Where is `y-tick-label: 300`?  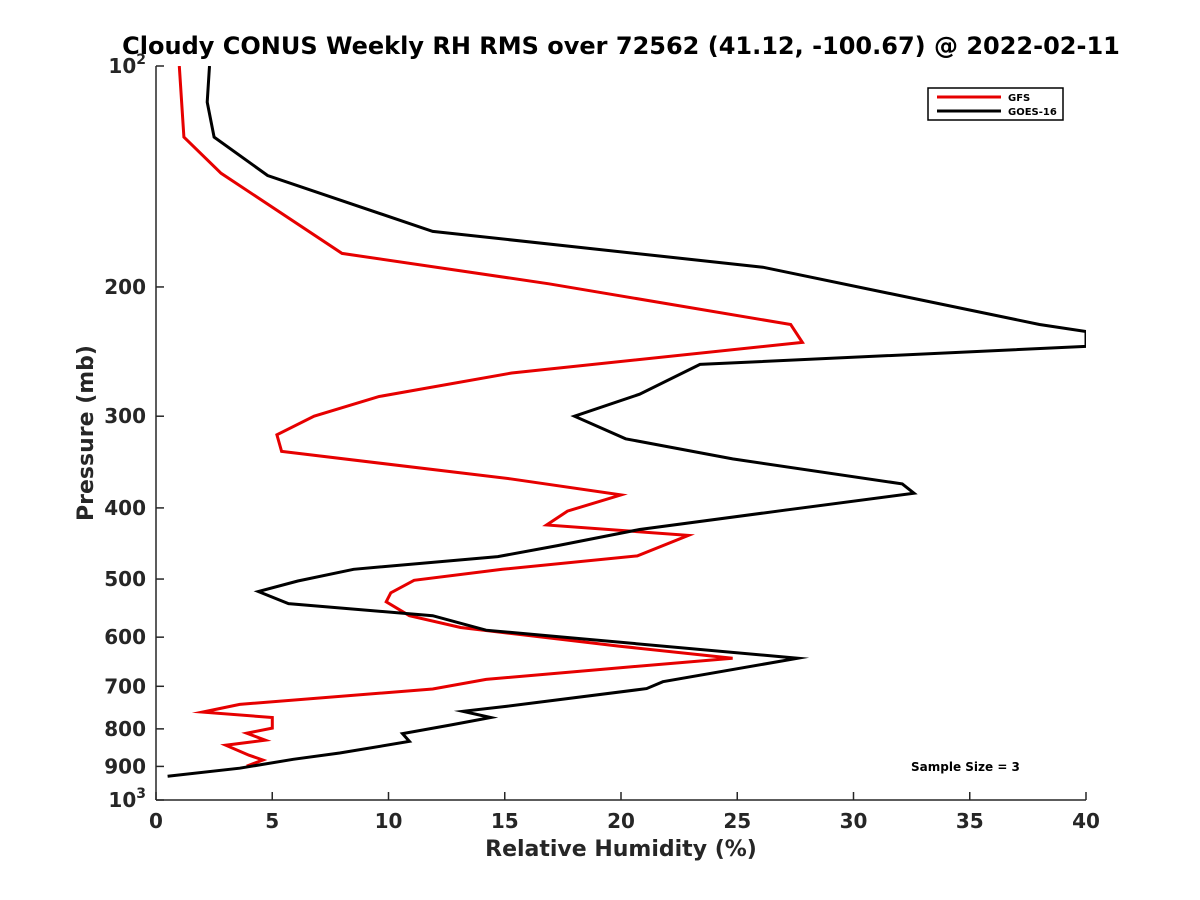
y-tick-label: 300 is located at coordinates (125, 416).